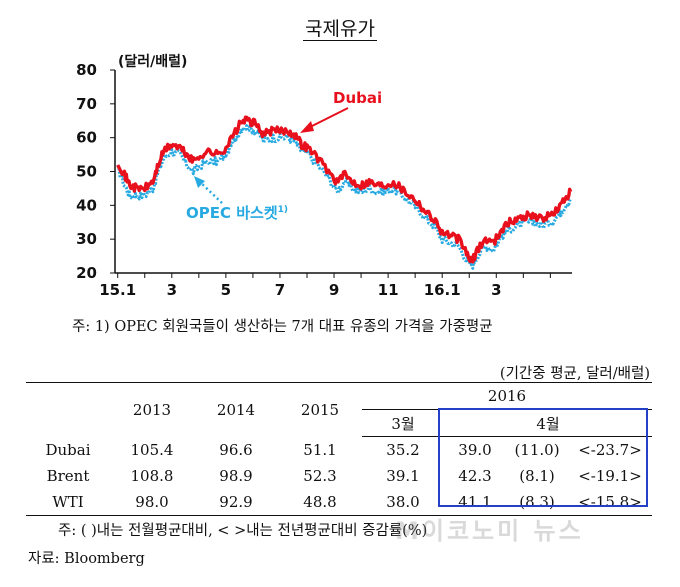  Describe the element at coordinates (236, 502) in the screenshot. I see `cell-value: 92.9` at that location.